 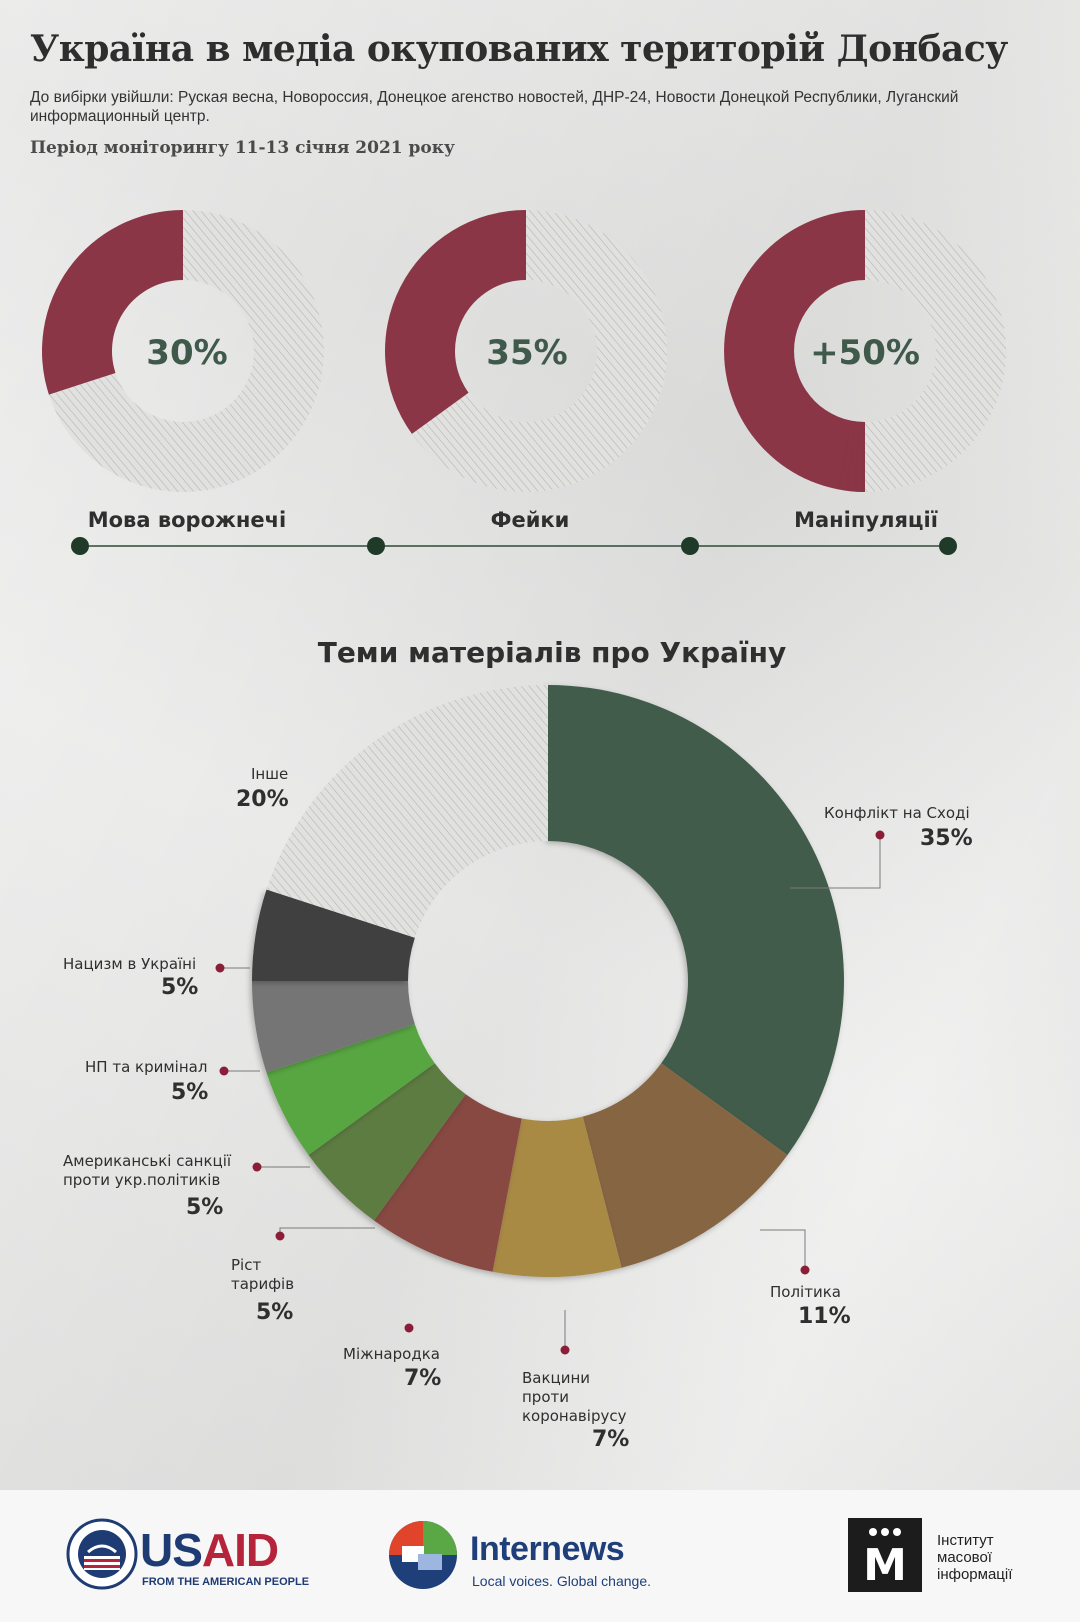 I want to click on slice-pct-vaccines: 7%, so click(x=611, y=1439).